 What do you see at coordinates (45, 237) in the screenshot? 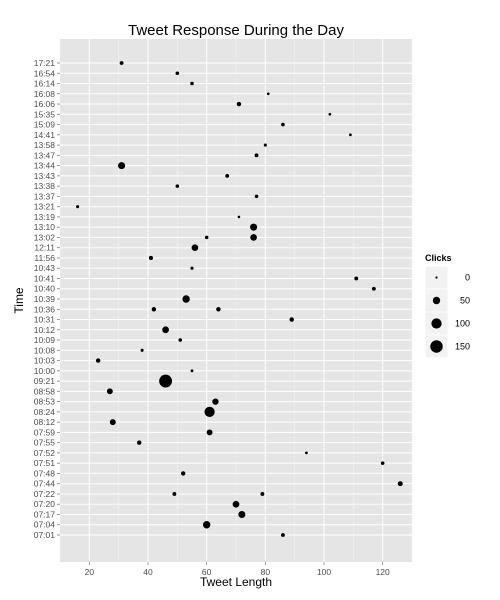
I see `y-tick-label: 13:02` at bounding box center [45, 237].